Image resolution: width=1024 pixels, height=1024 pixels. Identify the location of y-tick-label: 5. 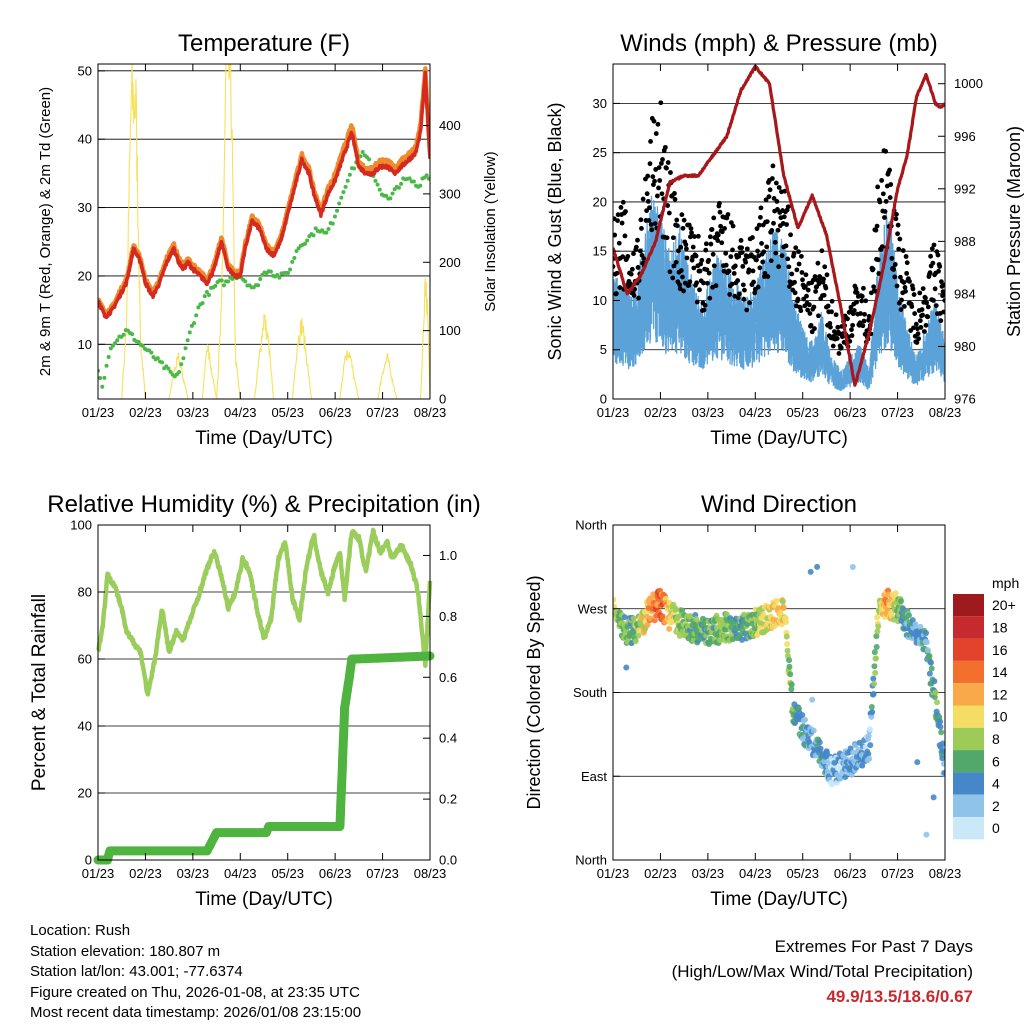
(603, 349).